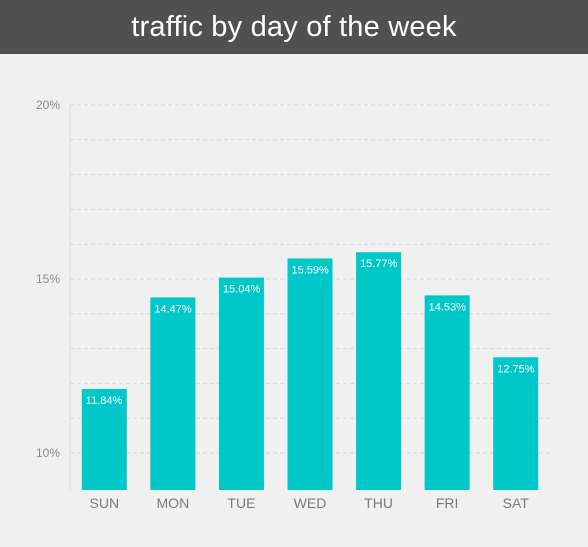 This screenshot has height=547, width=588. What do you see at coordinates (448, 307) in the screenshot?
I see `data-label: 14.53%` at bounding box center [448, 307].